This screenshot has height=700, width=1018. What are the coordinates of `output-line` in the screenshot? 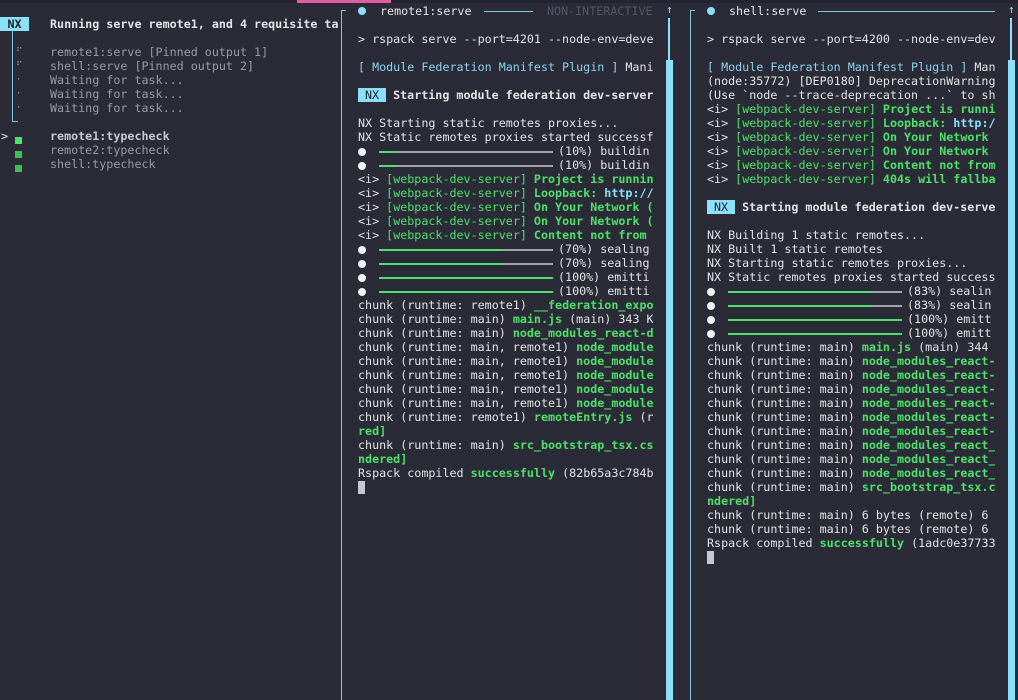 It's located at (710, 557).